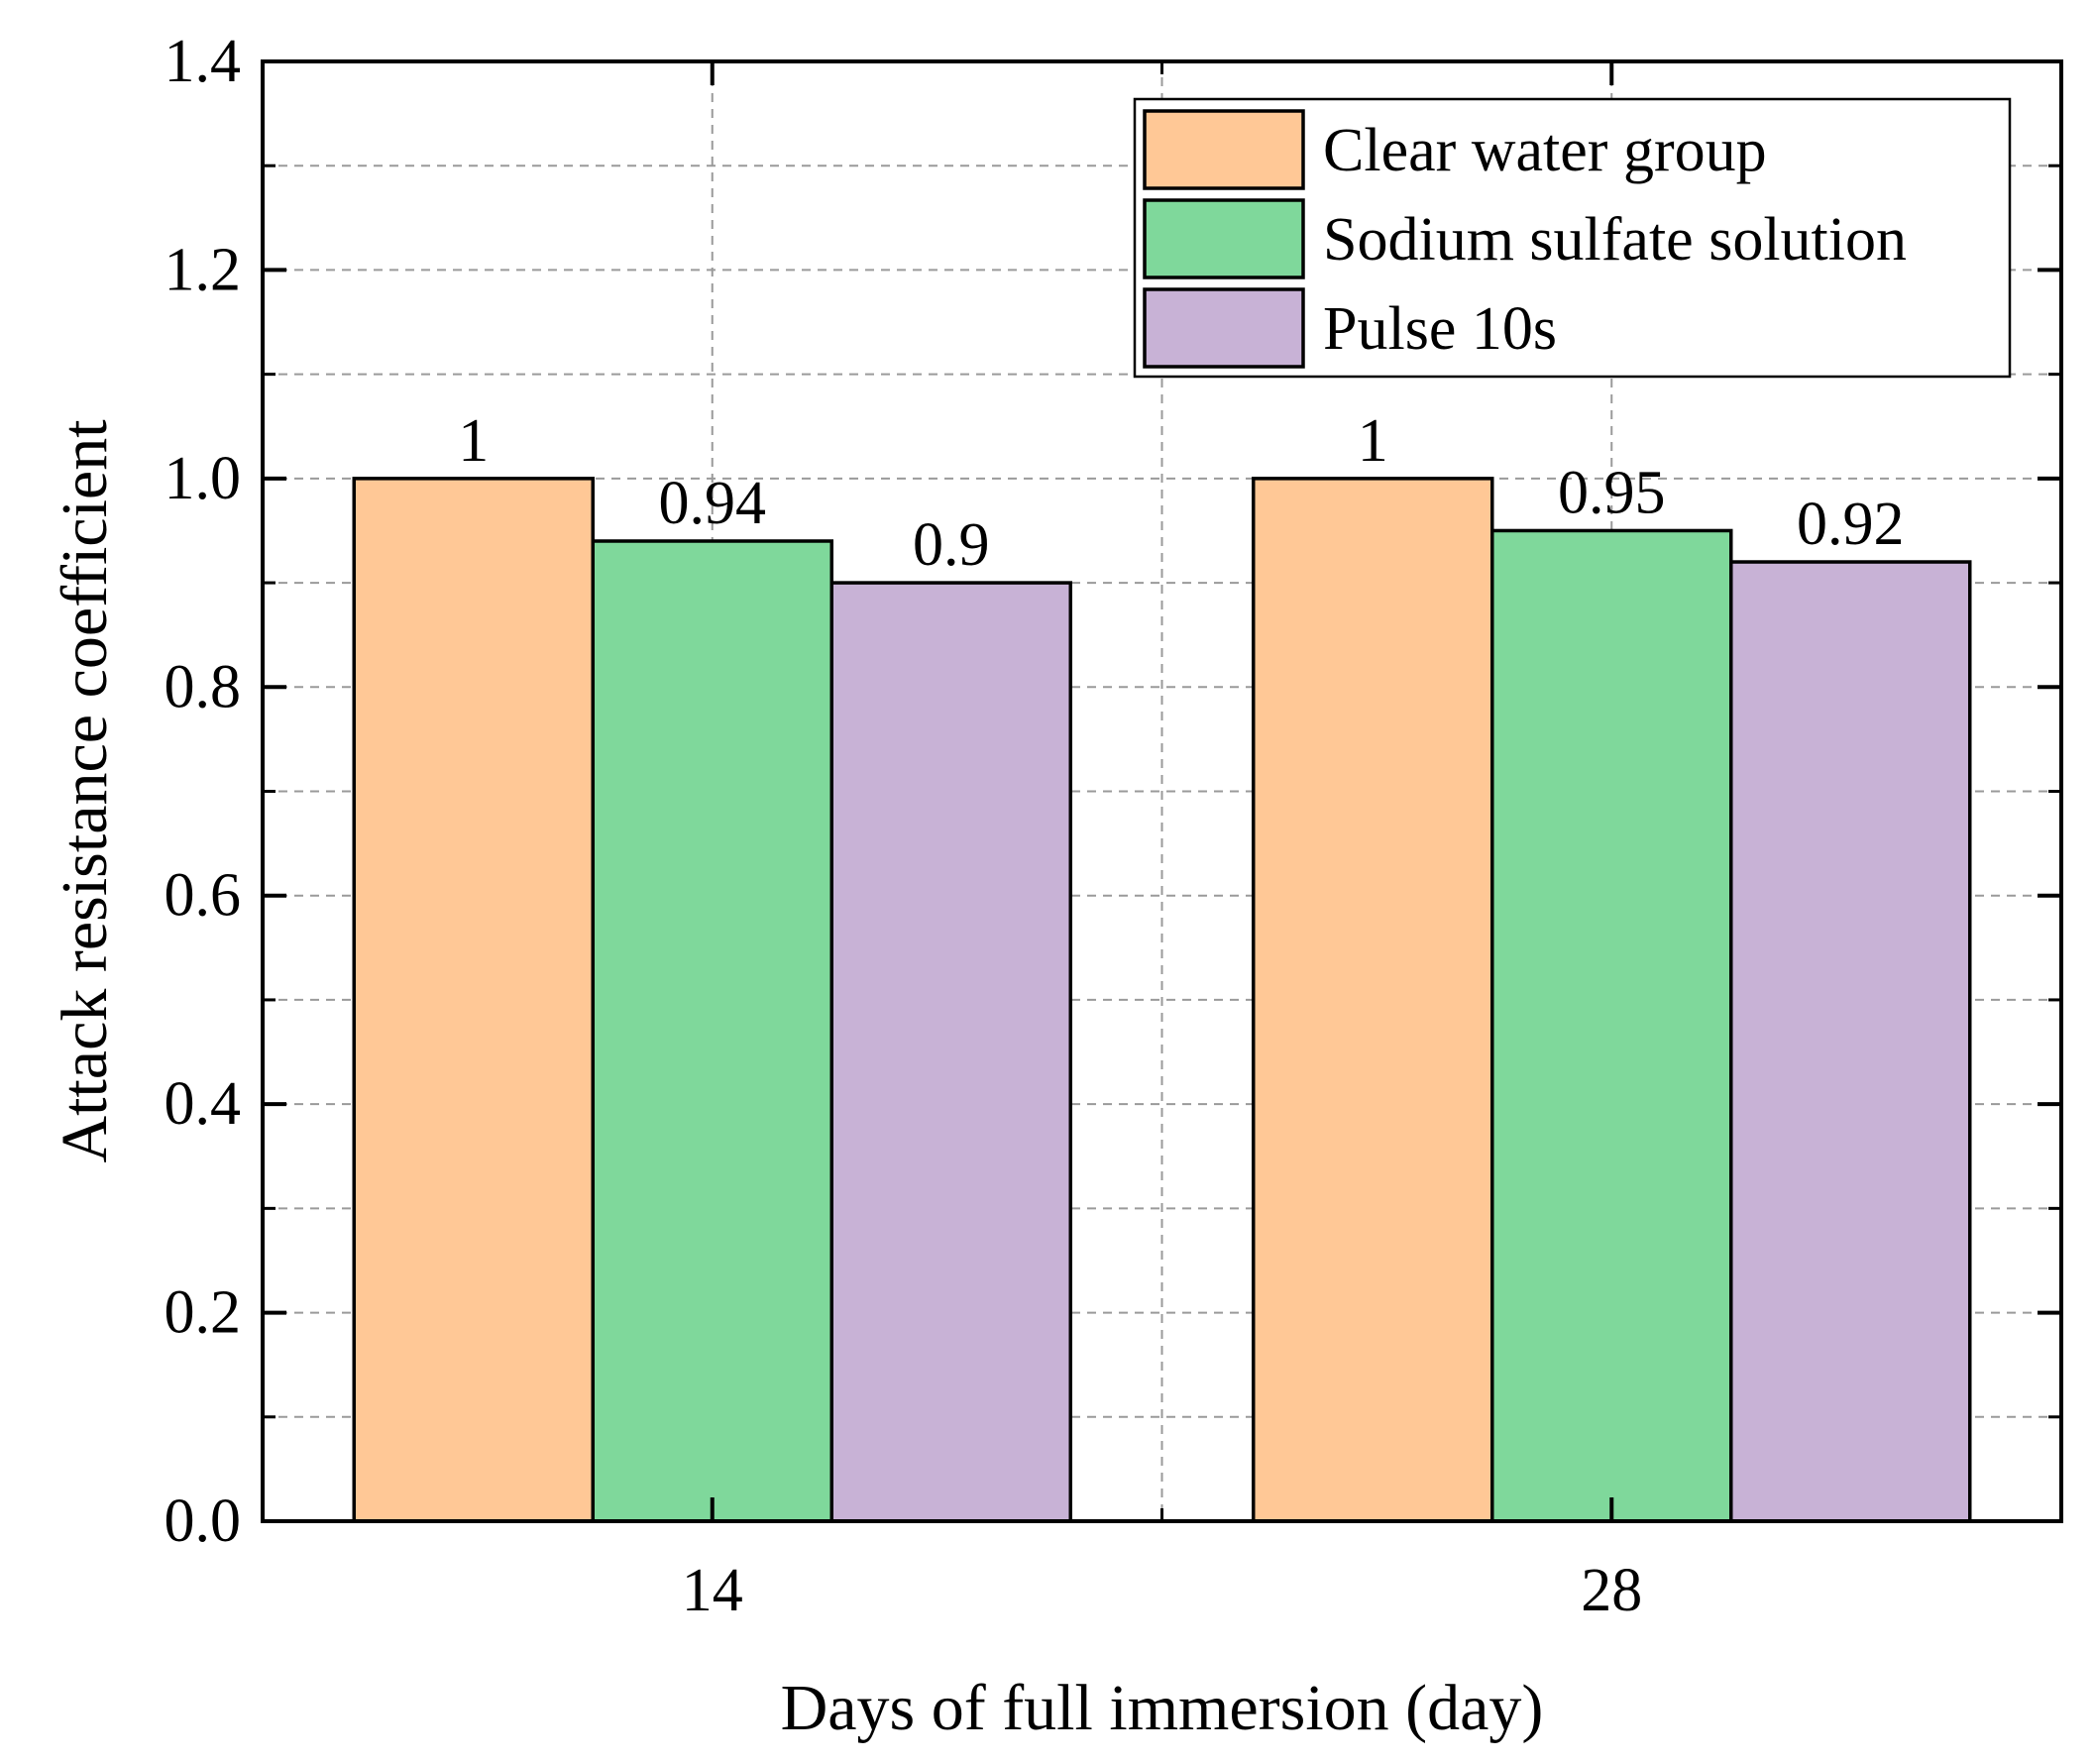 This screenshot has width=2094, height=1764. I want to click on y-tick-label: 0.2, so click(203, 1313).